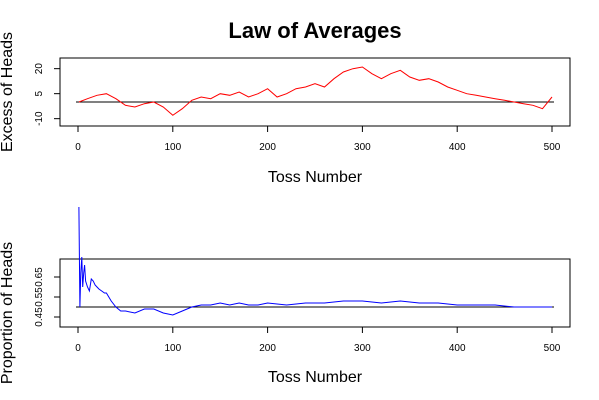 Image resolution: width=599 pixels, height=400 pixels. Describe the element at coordinates (39, 118) in the screenshot. I see `excess-y-tick-label: -10` at that location.